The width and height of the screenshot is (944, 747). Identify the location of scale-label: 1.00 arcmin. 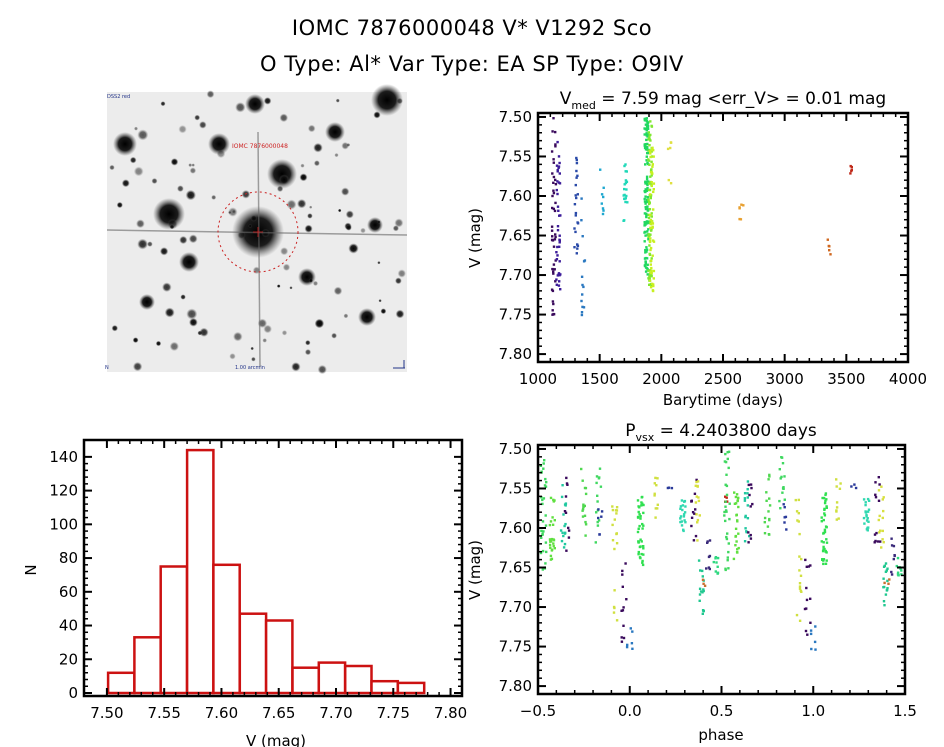
(250, 368).